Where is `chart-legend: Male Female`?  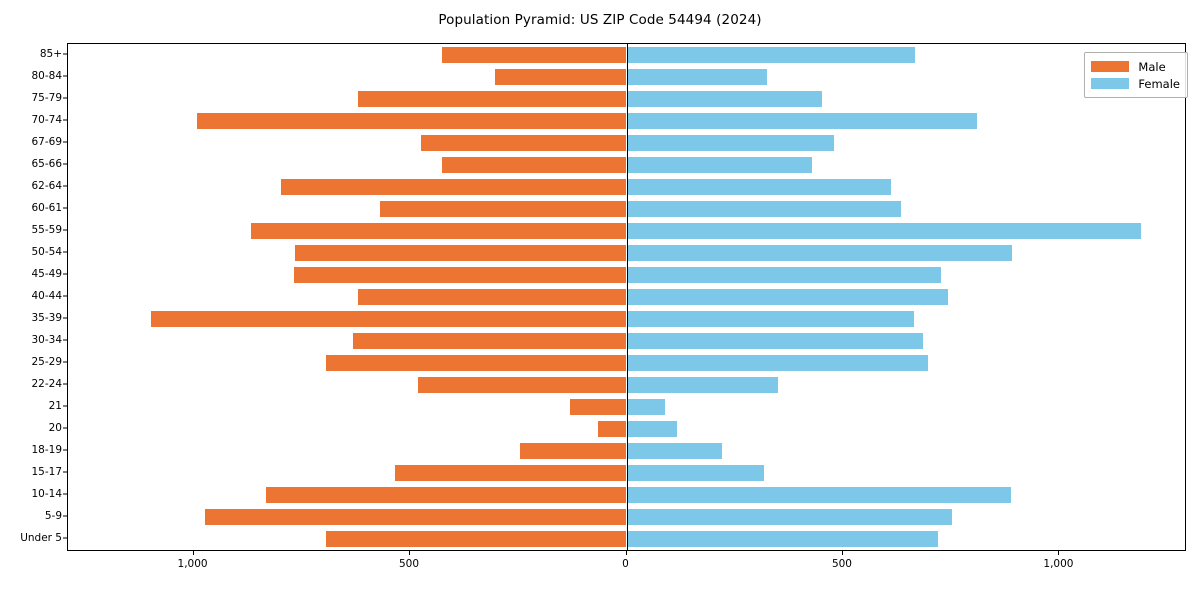 chart-legend: Male Female is located at coordinates (1136, 75).